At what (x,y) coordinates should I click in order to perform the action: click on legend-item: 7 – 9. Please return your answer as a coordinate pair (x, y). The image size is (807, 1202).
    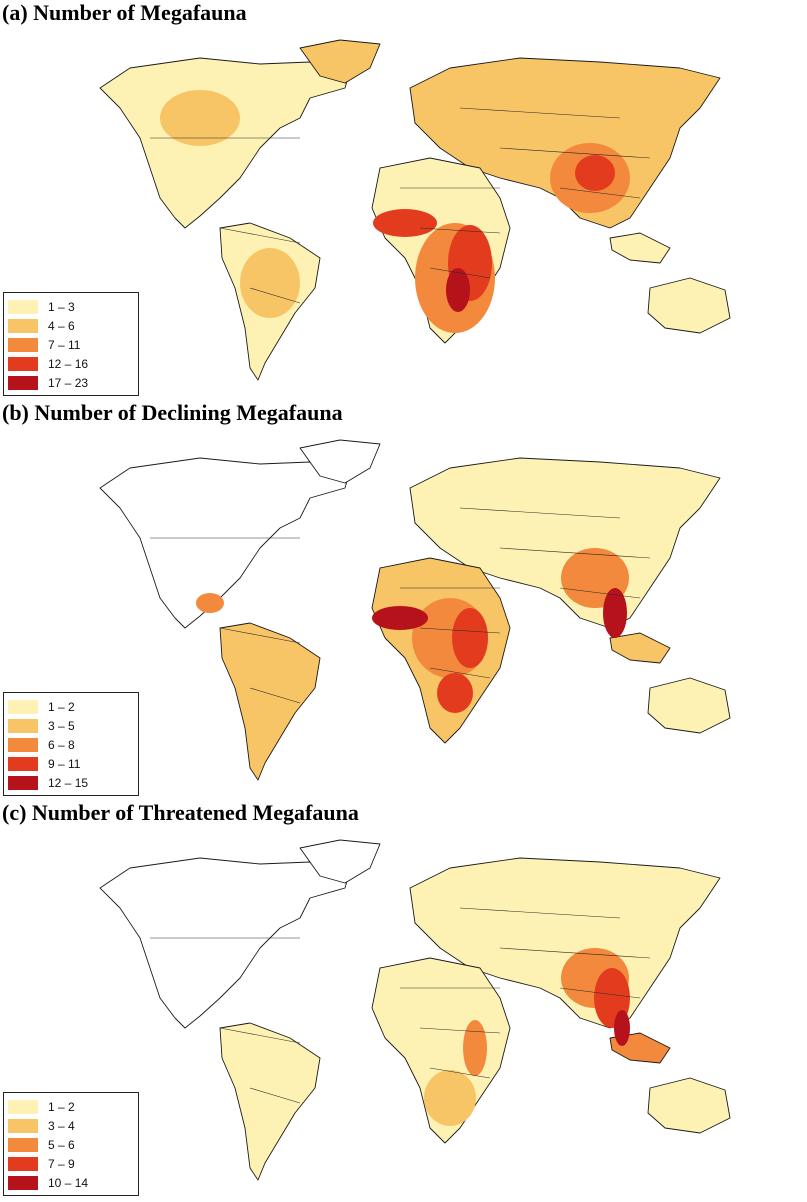
    Looking at the image, I should click on (69, 1163).